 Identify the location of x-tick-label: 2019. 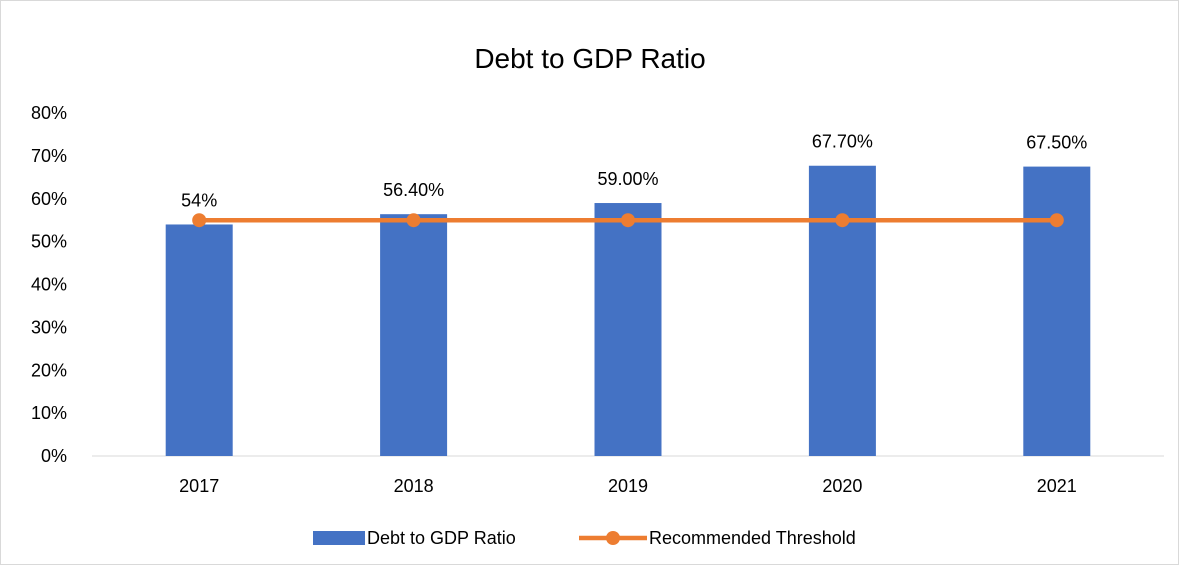
(628, 486).